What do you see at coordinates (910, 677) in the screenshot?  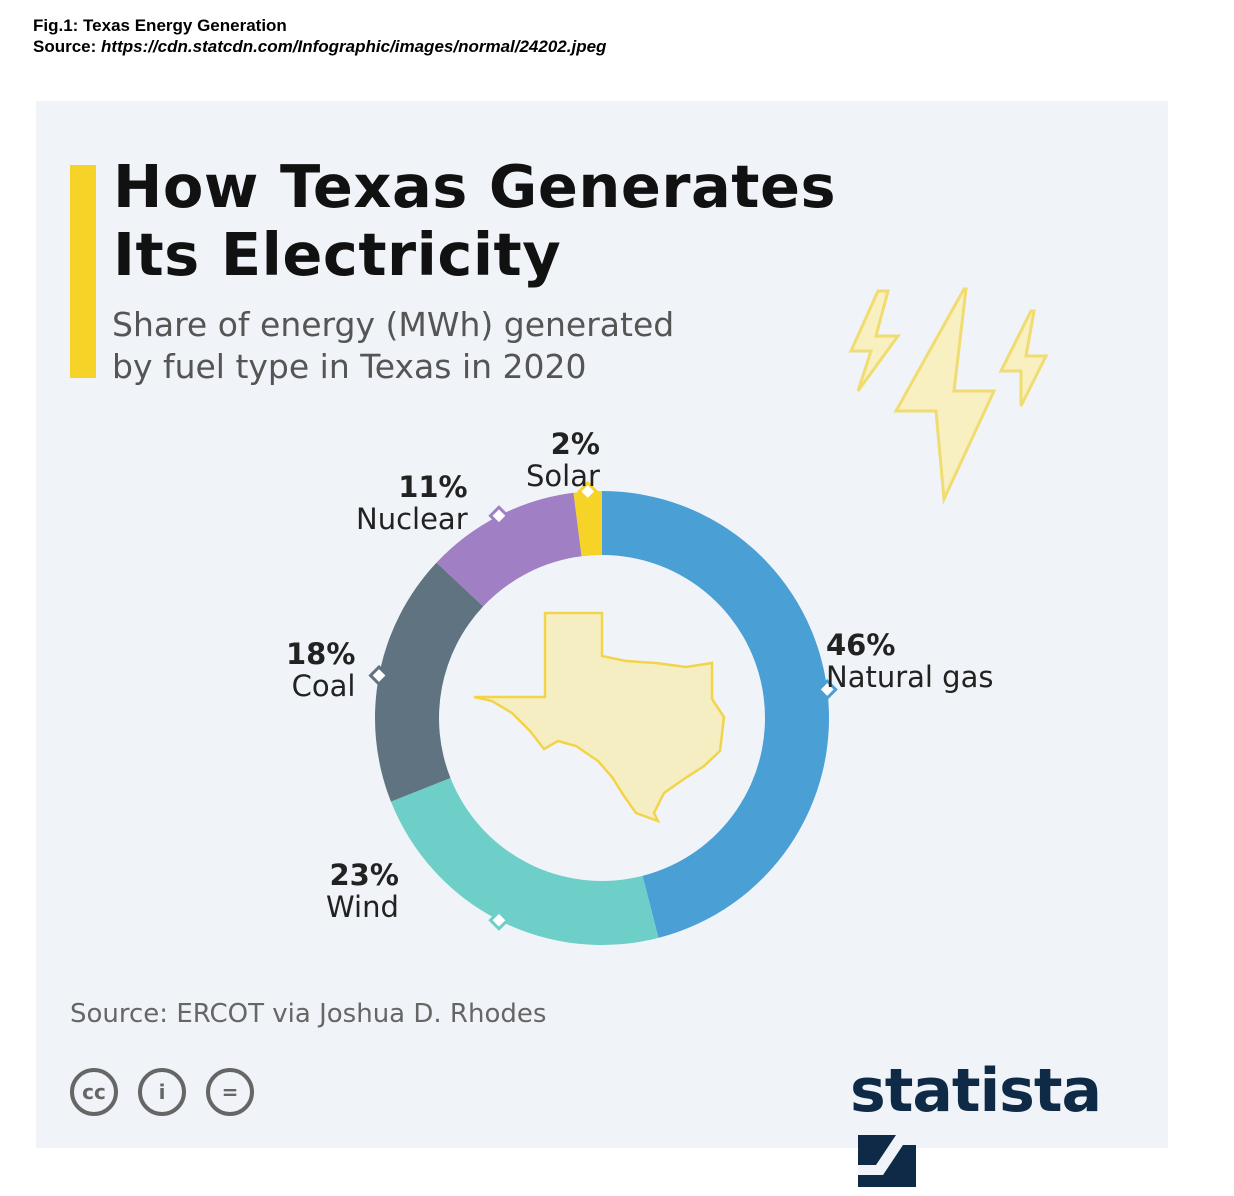 I see `category-label: Natural gas` at bounding box center [910, 677].